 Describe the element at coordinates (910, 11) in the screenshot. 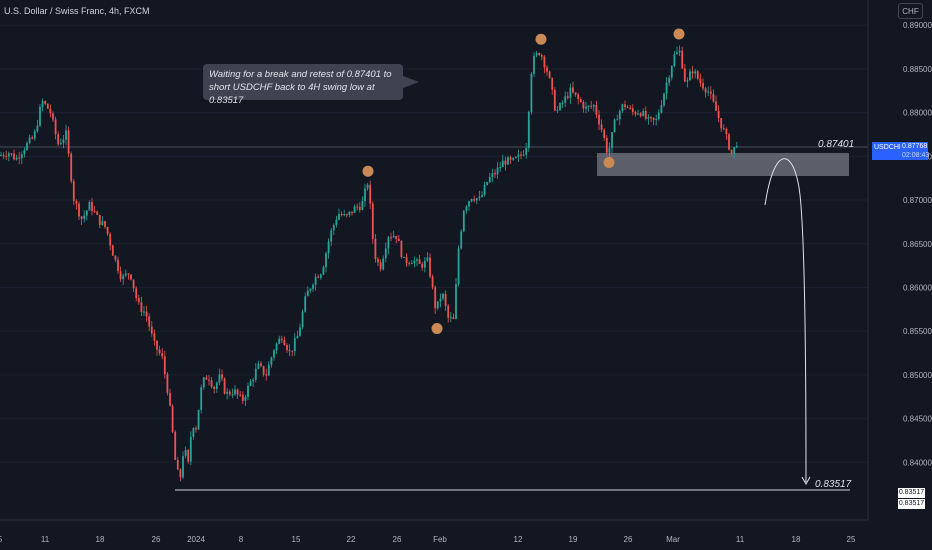

I see `currency-button: CHF` at that location.